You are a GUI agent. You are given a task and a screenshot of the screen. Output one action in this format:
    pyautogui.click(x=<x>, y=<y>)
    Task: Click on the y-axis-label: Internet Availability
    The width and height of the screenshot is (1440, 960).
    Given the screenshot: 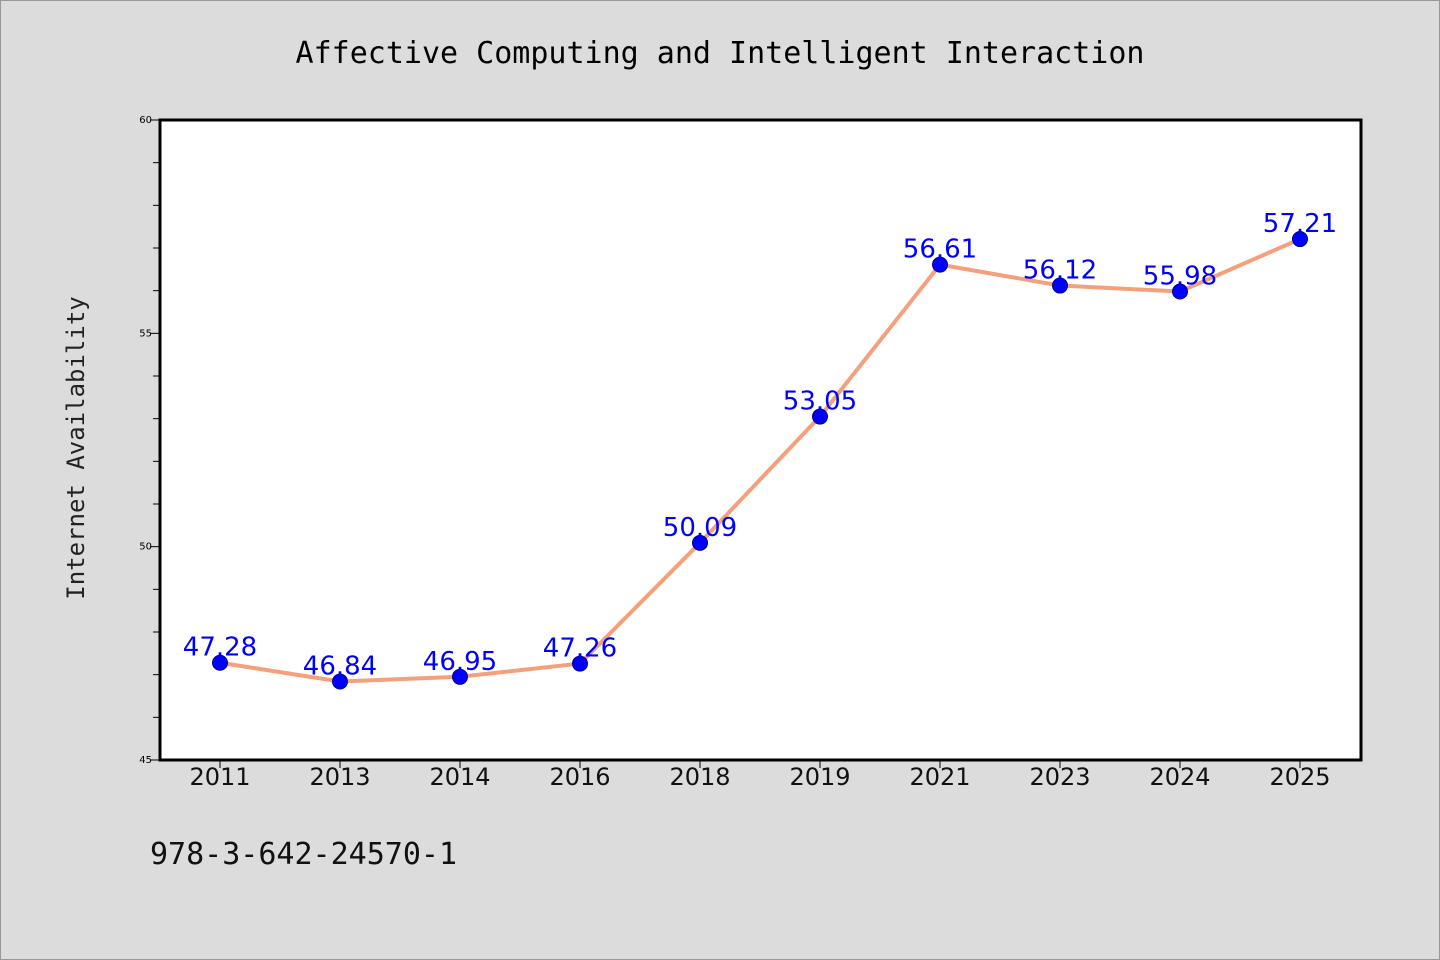 What is the action you would take?
    pyautogui.click(x=76, y=447)
    